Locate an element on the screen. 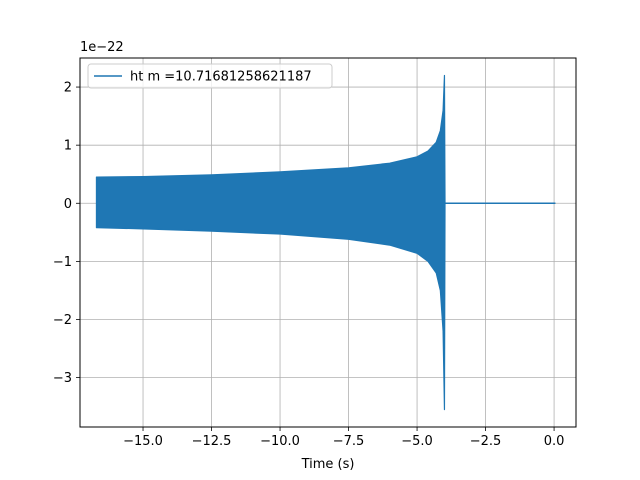 This screenshot has width=640, height=480. x-axis-title: Time (s) is located at coordinates (328, 464).